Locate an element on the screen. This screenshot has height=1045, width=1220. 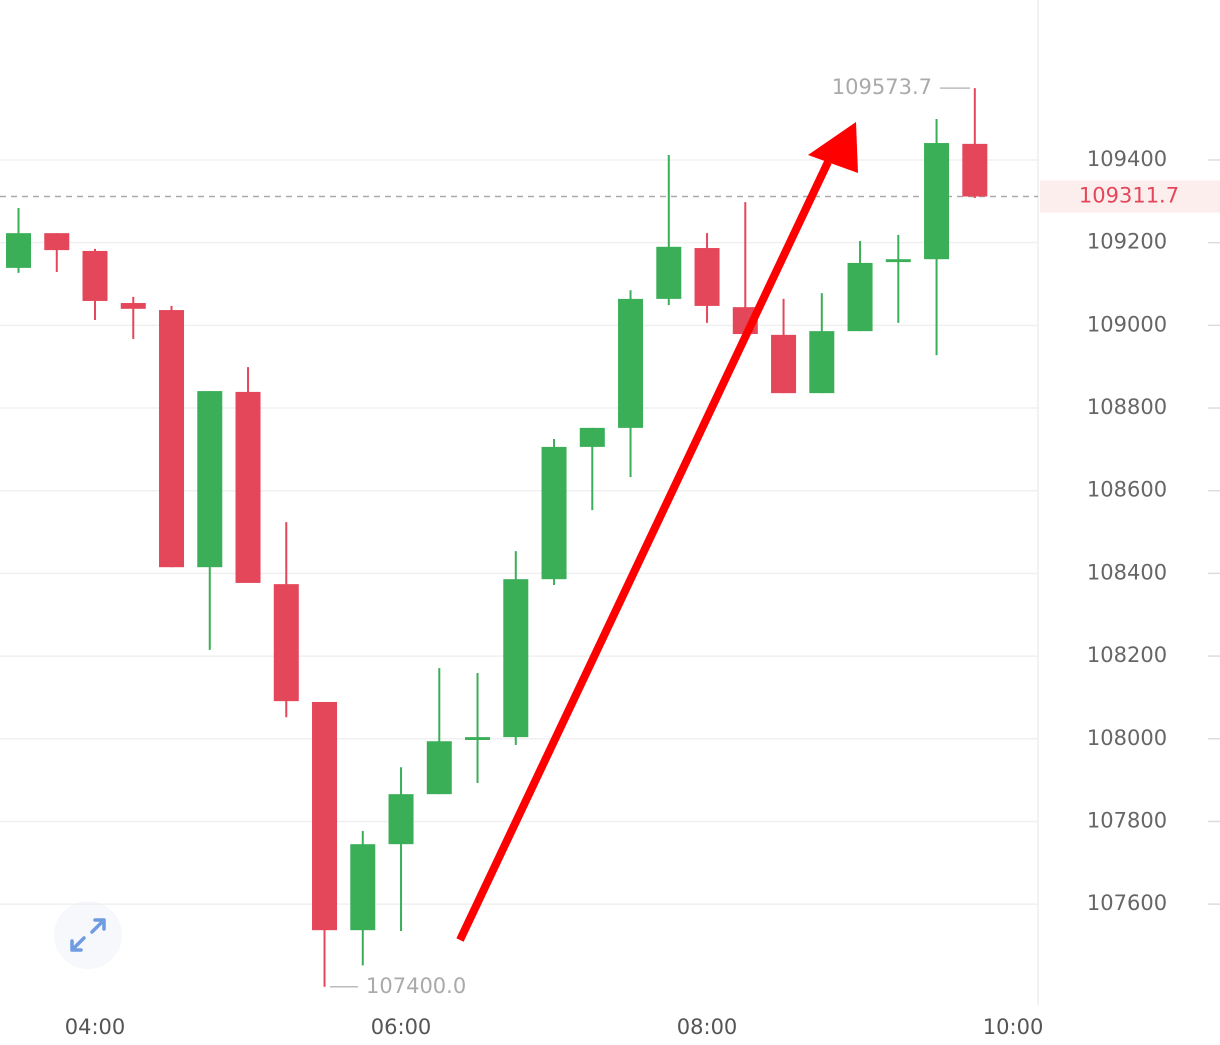
last-price-label: 109311.7 is located at coordinates (1129, 195).